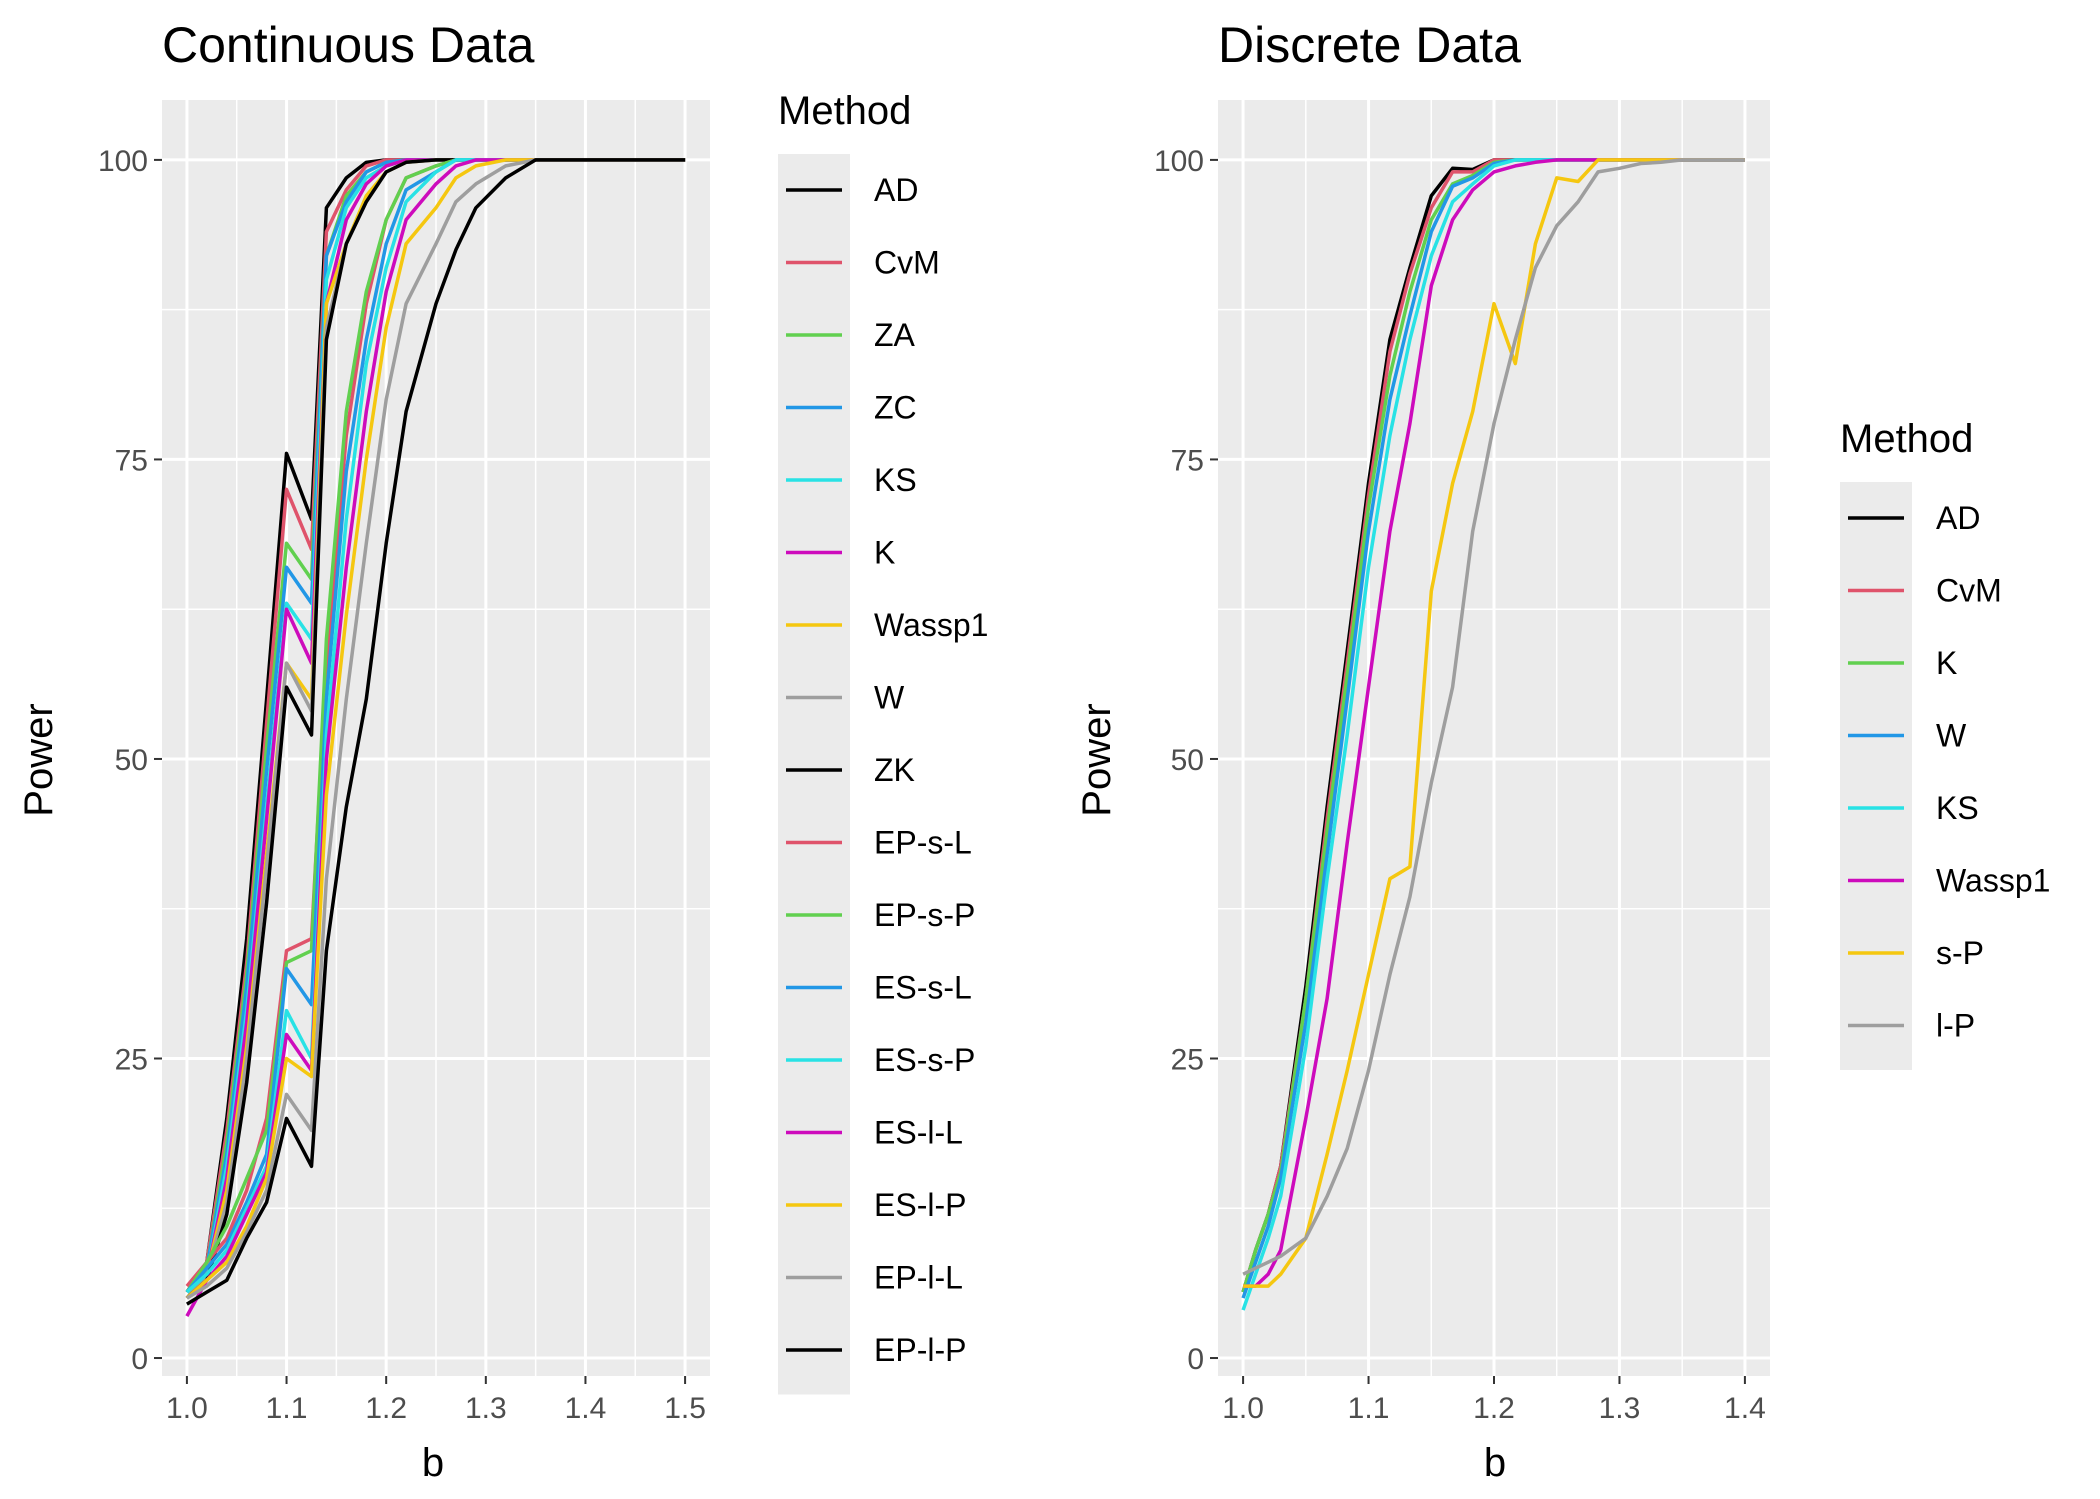  What do you see at coordinates (920, 1205) in the screenshot?
I see `legend-label: ES-l-P` at bounding box center [920, 1205].